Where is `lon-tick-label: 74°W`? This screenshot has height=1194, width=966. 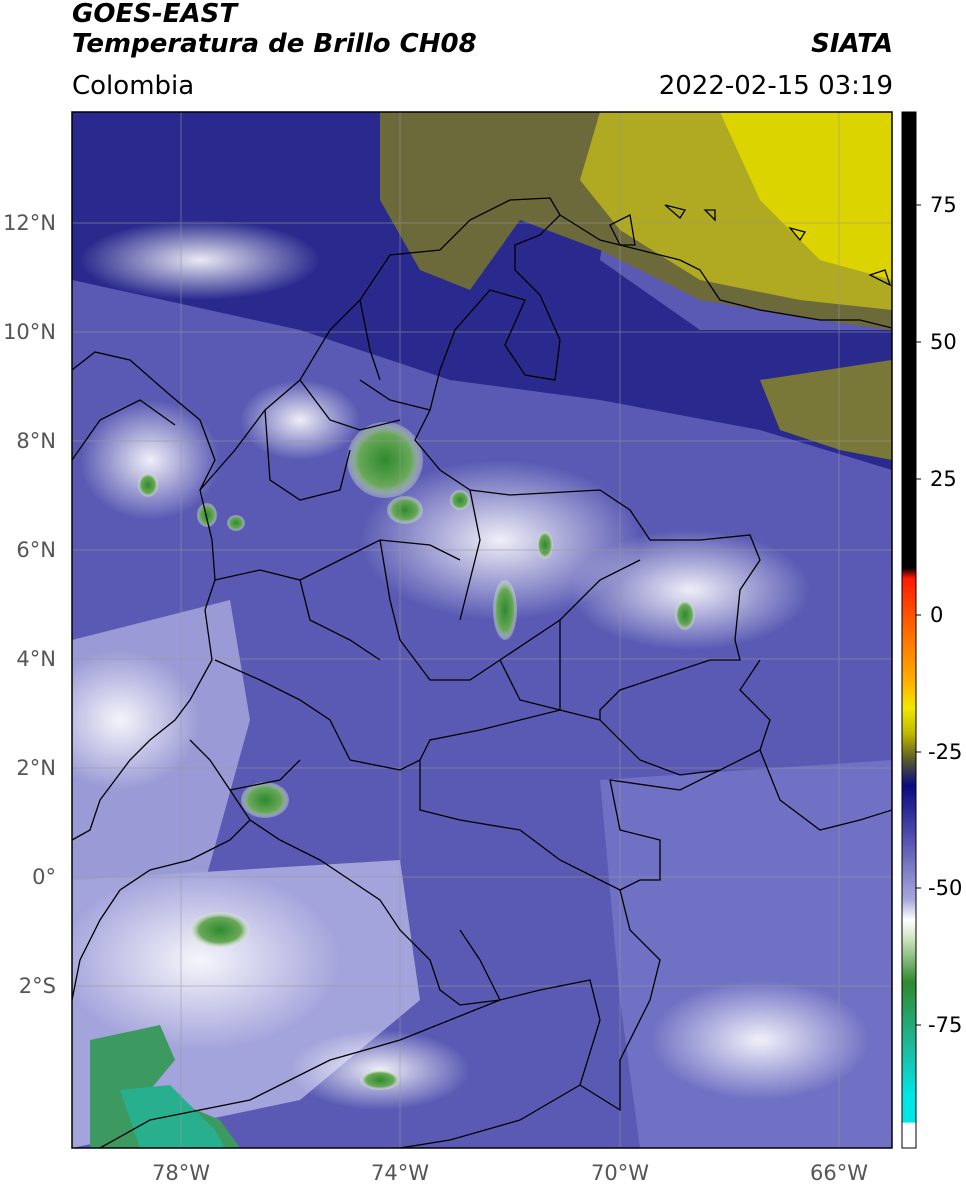
lon-tick-label: 74°W is located at coordinates (400, 1173).